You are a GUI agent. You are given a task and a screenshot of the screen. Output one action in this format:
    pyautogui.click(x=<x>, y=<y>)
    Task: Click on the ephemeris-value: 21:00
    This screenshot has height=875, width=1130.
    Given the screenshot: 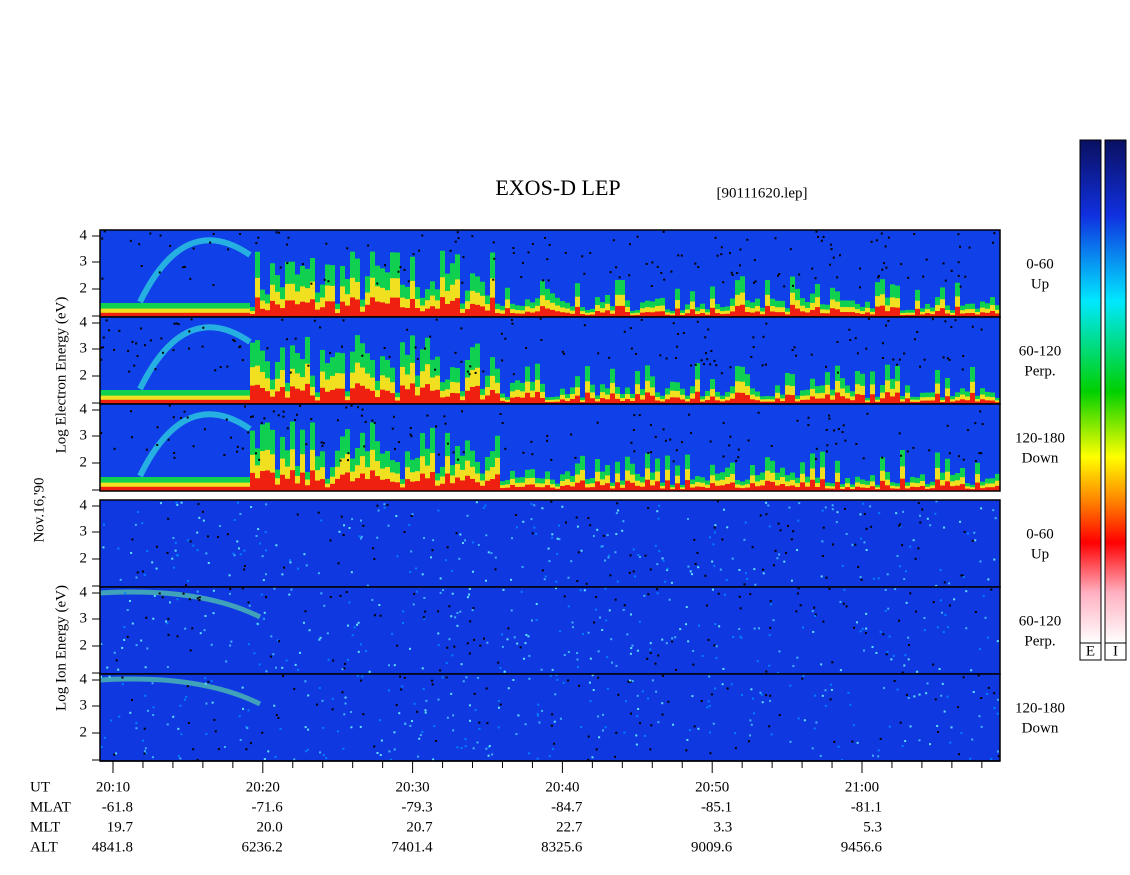 What is the action you would take?
    pyautogui.click(x=862, y=787)
    